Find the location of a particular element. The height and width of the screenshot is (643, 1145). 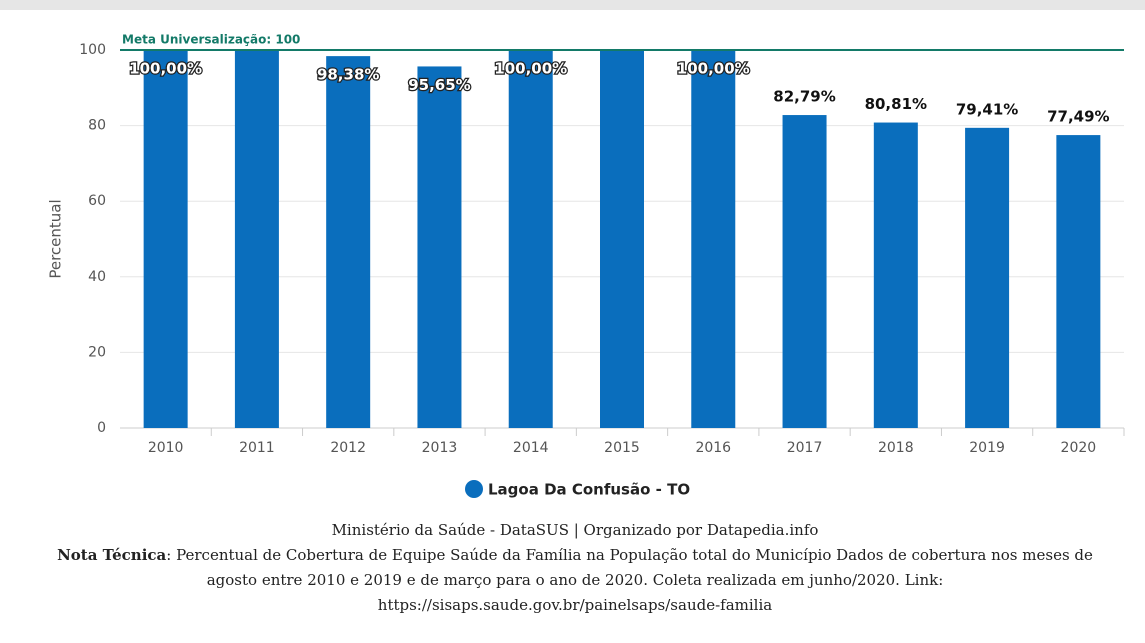

x-tick-label: 2014 is located at coordinates (531, 448).